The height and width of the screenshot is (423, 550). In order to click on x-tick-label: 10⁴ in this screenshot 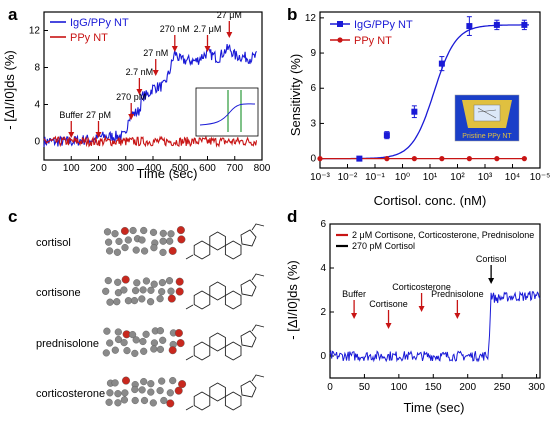, I will do `click(512, 177)`.